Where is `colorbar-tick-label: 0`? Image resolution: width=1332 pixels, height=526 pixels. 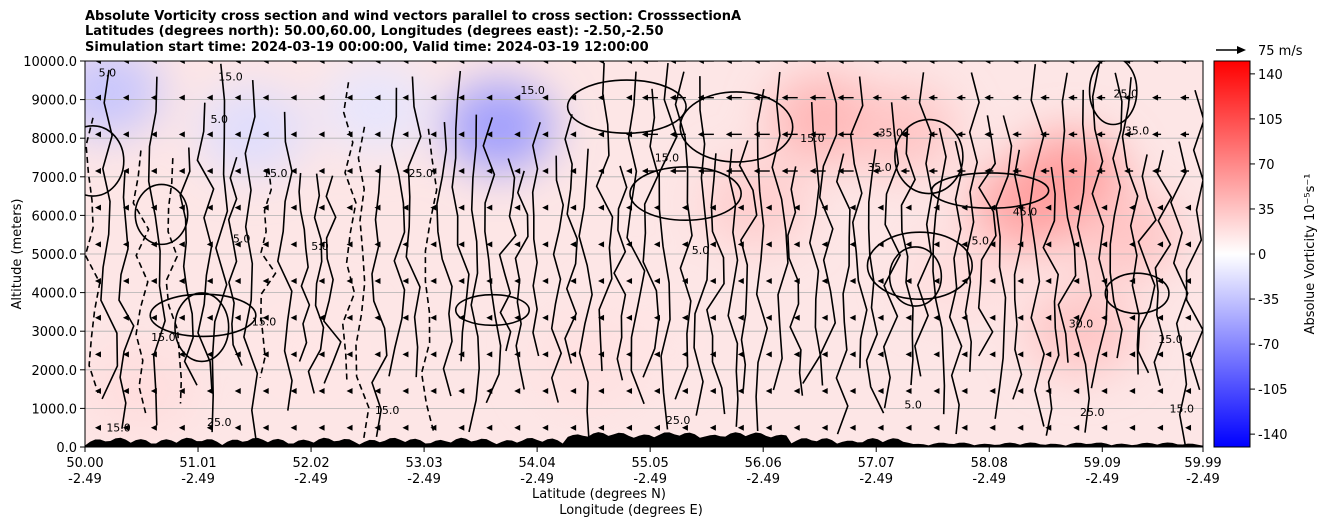
colorbar-tick-label: 0 is located at coordinates (1262, 255).